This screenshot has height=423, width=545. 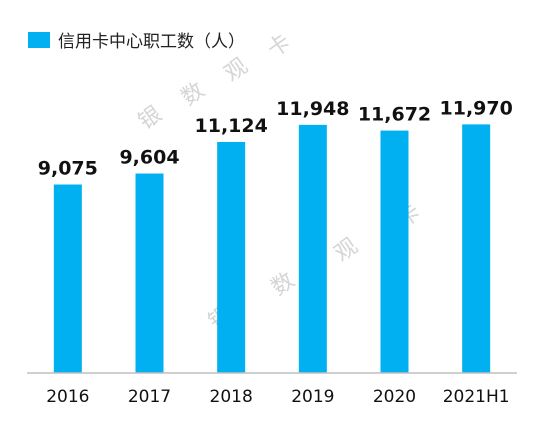 I want to click on bar-2020, so click(x=394, y=251).